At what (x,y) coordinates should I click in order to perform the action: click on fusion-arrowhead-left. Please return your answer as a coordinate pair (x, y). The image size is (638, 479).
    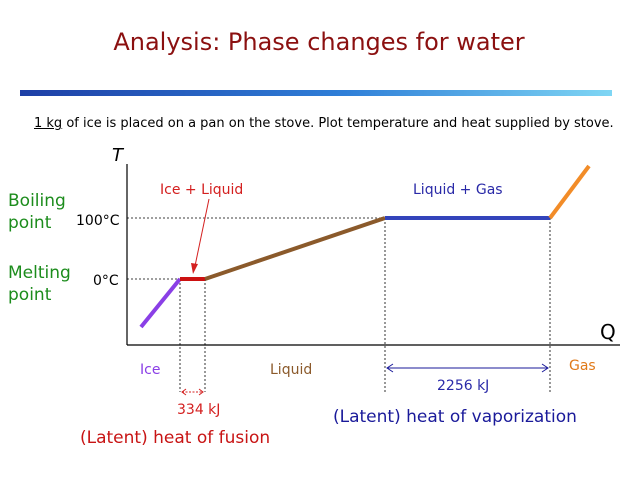
    Looking at the image, I should click on (184, 392).